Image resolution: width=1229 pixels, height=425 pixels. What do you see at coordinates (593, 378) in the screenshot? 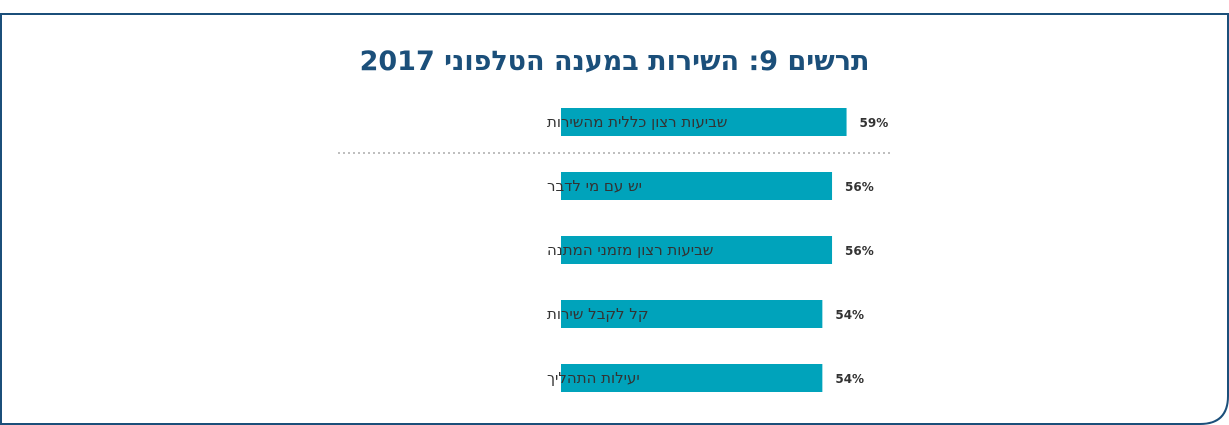
I see `category-label-4: יעילות התהליך` at bounding box center [593, 378].